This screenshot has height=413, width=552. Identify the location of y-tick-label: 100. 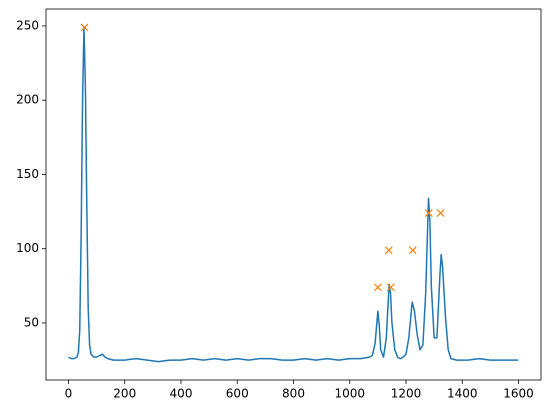
(27, 248).